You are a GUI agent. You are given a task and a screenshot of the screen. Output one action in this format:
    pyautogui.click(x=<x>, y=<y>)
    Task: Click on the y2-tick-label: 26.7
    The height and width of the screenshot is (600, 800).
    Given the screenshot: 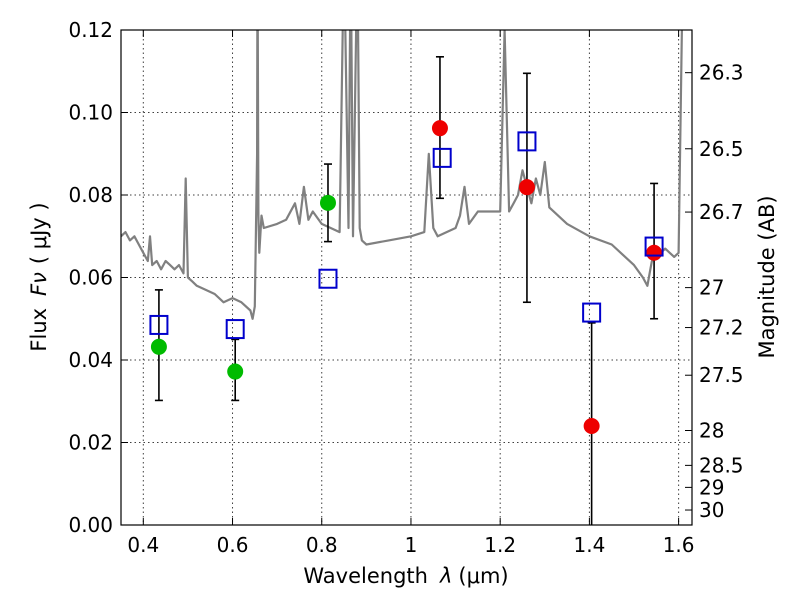 What is the action you would take?
    pyautogui.click(x=721, y=212)
    